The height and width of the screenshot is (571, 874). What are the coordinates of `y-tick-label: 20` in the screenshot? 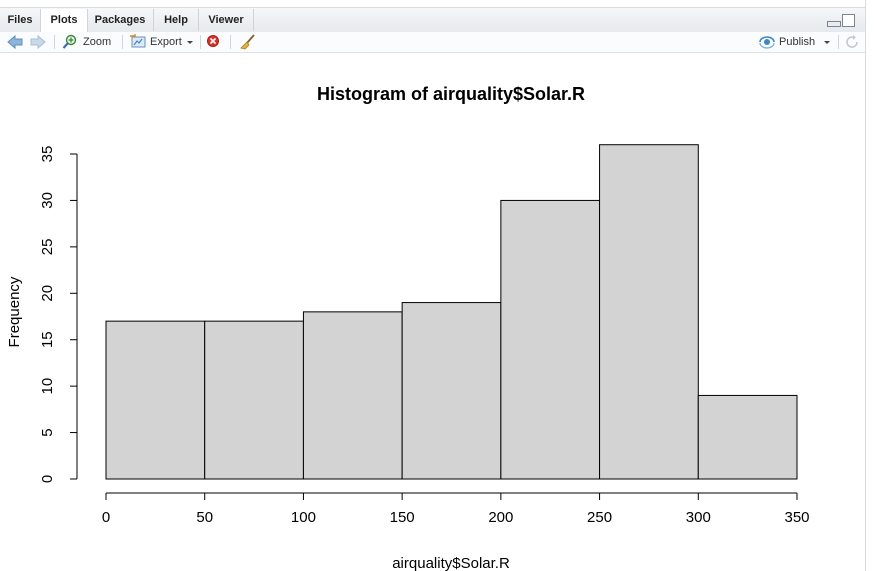 It's located at (47, 293).